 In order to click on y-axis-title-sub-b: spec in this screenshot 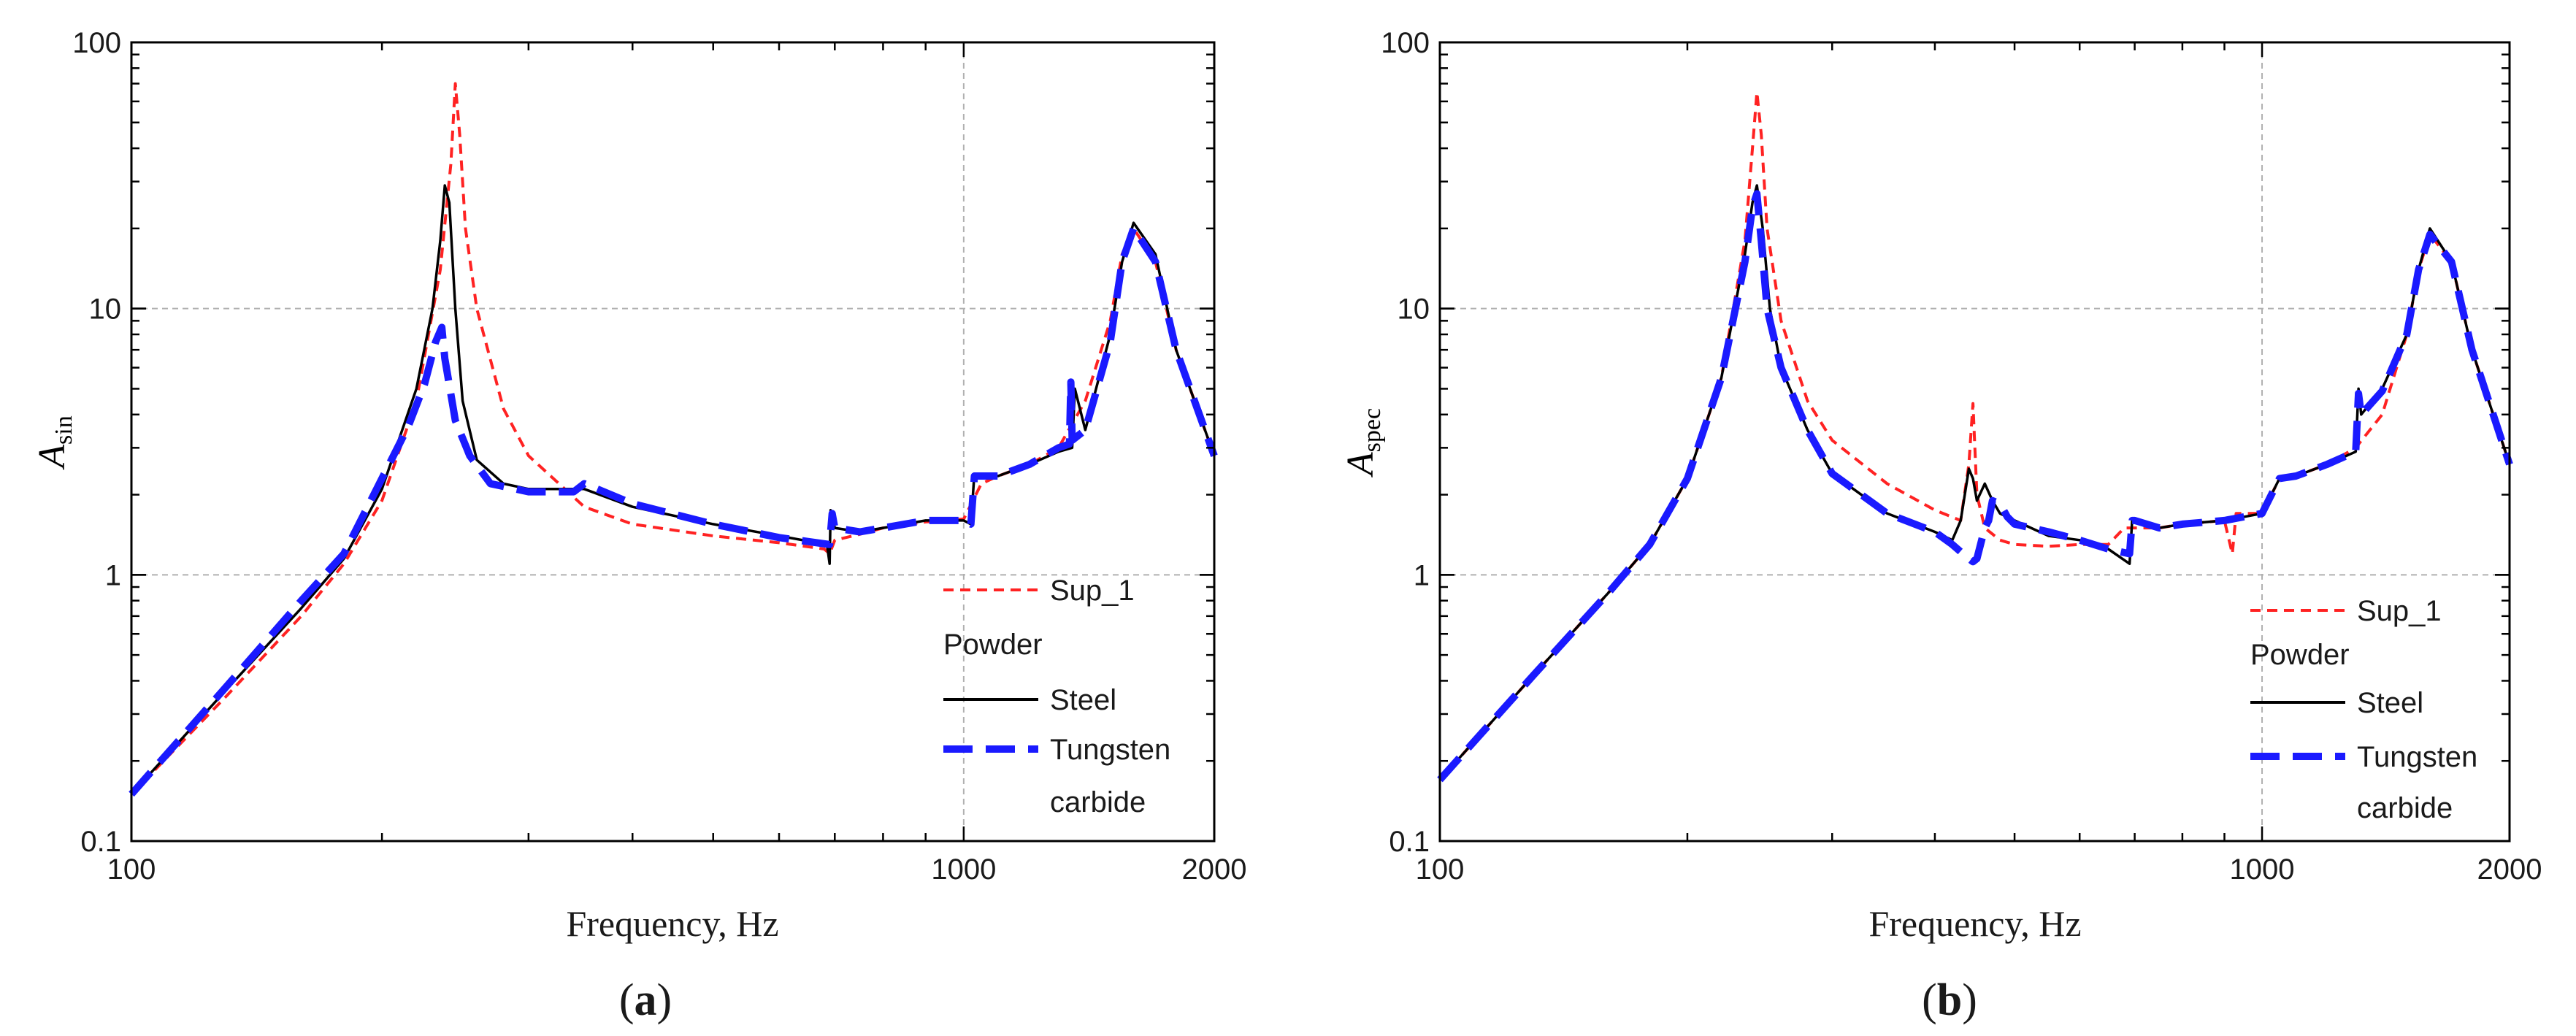, I will do `click(1372, 430)`.